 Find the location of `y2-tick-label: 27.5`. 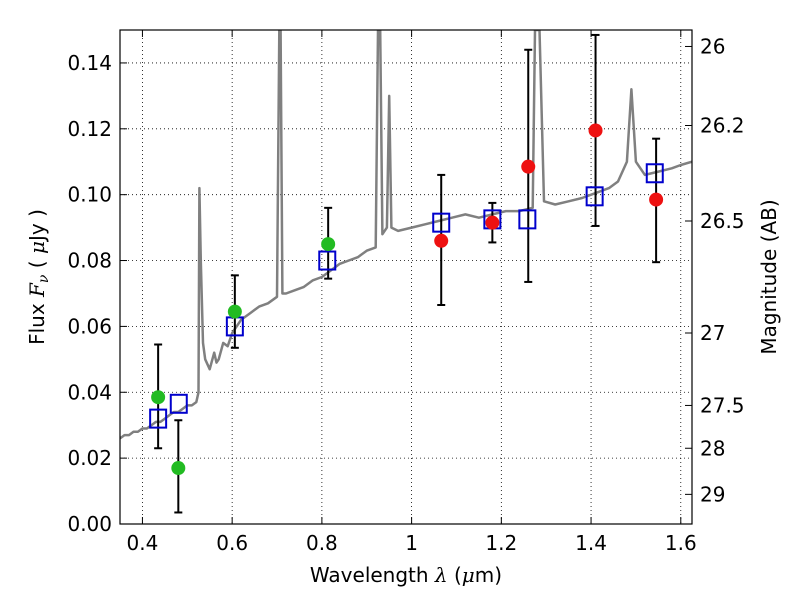

y2-tick-label: 27.5 is located at coordinates (722, 405).